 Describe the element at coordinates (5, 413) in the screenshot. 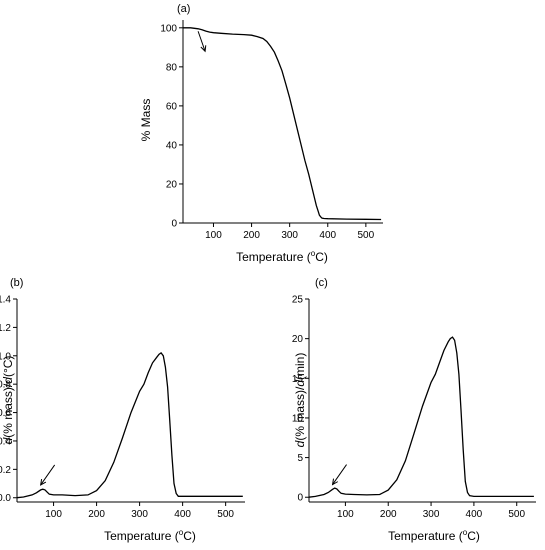

I see `y-tick-label: 0.6` at that location.